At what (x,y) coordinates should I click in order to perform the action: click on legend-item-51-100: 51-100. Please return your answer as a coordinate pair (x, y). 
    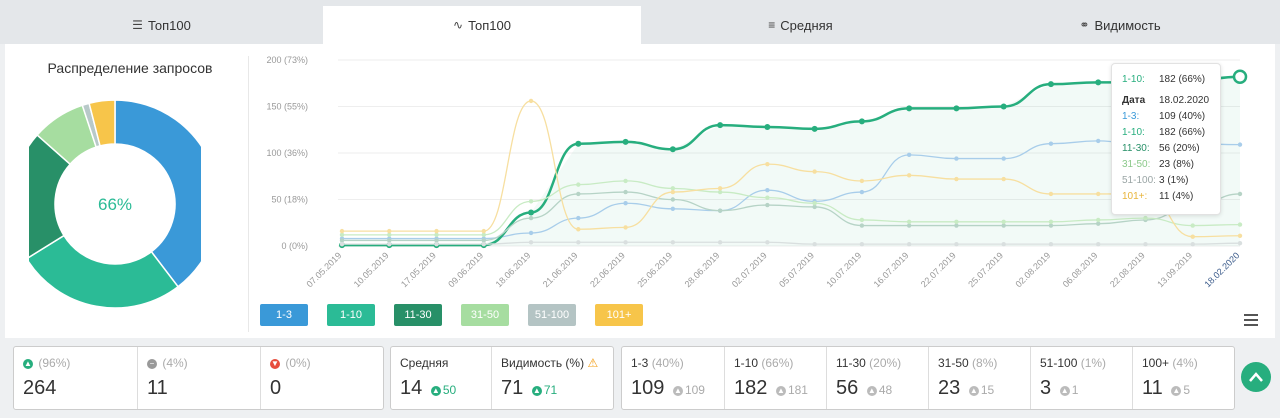
    Looking at the image, I should click on (552, 315).